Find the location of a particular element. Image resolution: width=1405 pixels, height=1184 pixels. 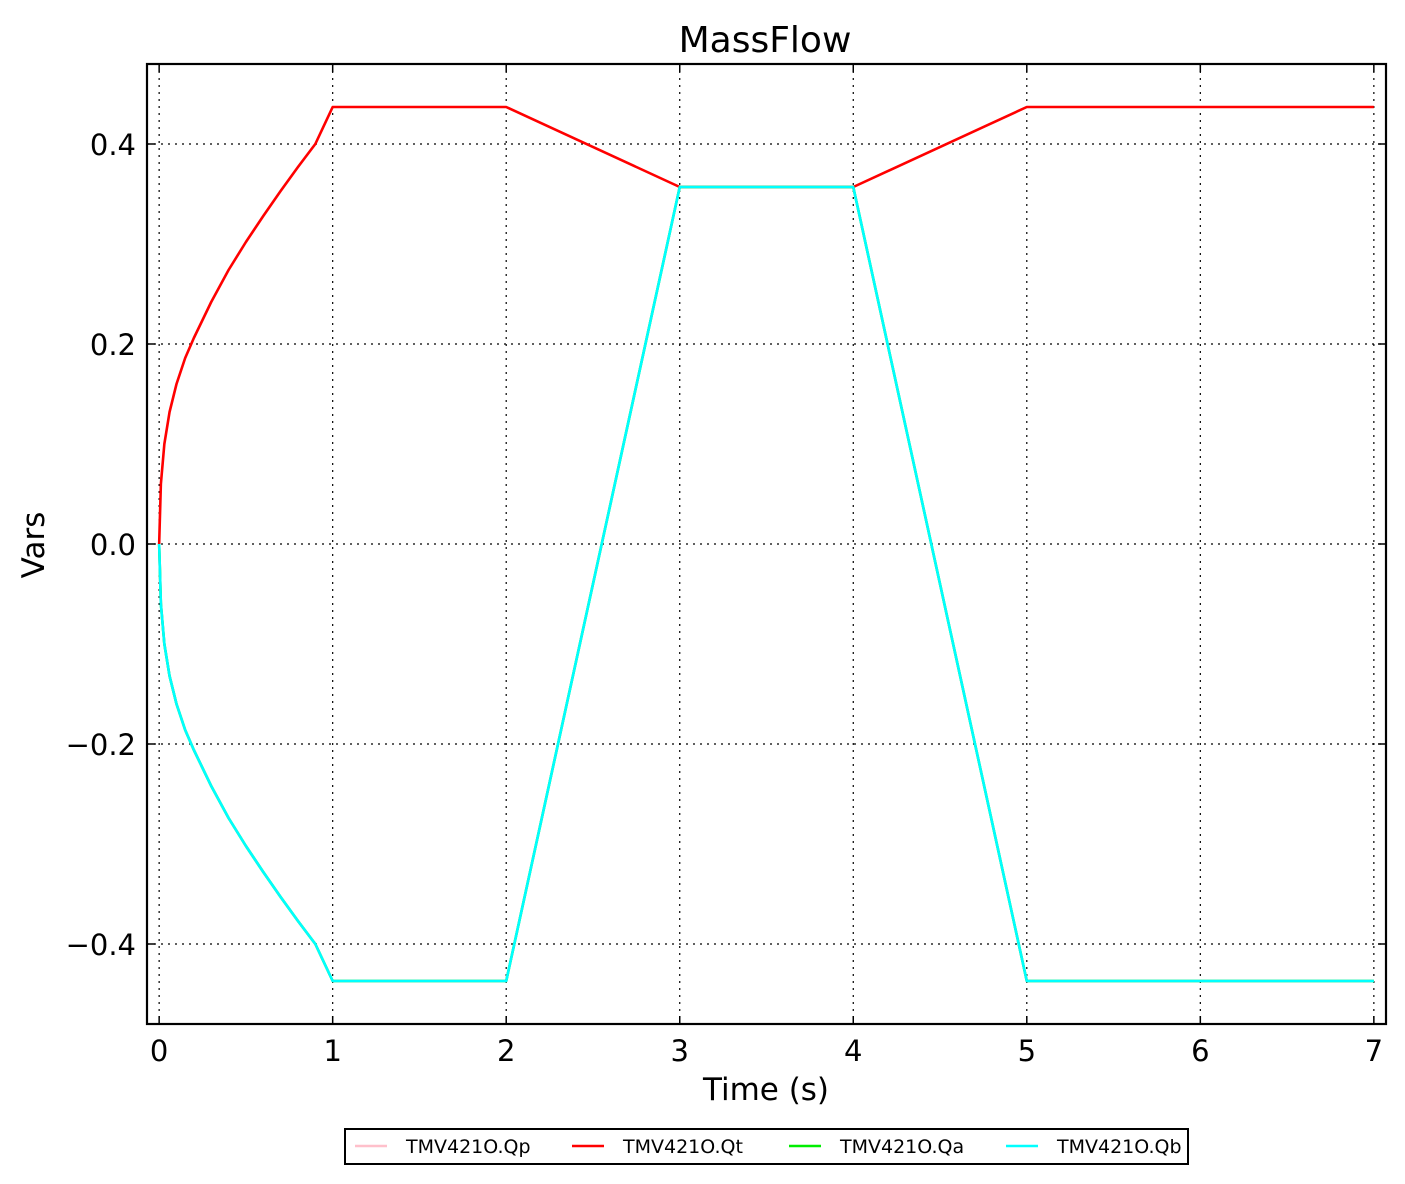

legend-label: TMV421O.Qp is located at coordinates (468, 1147).